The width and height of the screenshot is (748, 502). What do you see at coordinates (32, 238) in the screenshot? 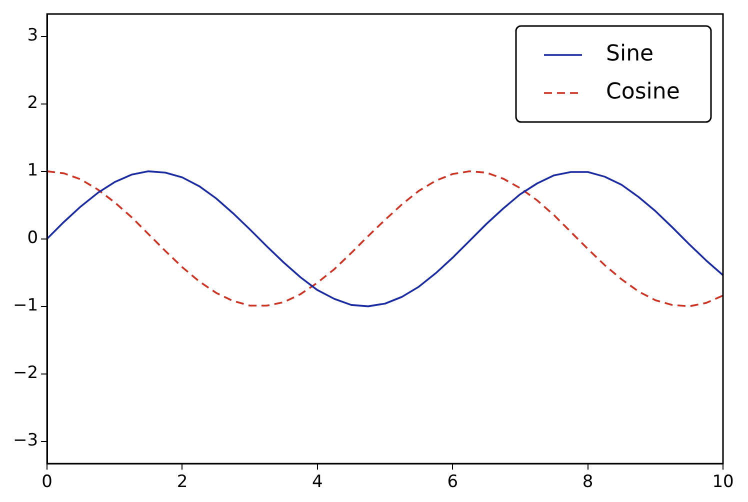
I see `y-tick-label: 0` at bounding box center [32, 238].